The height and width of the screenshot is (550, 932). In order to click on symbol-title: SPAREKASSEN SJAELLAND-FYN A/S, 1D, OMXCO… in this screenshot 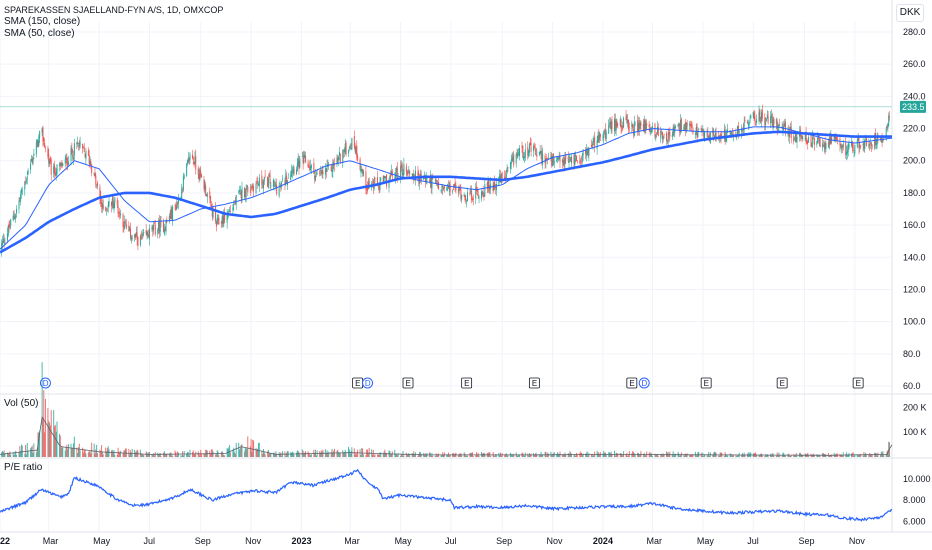, I will do `click(114, 10)`.